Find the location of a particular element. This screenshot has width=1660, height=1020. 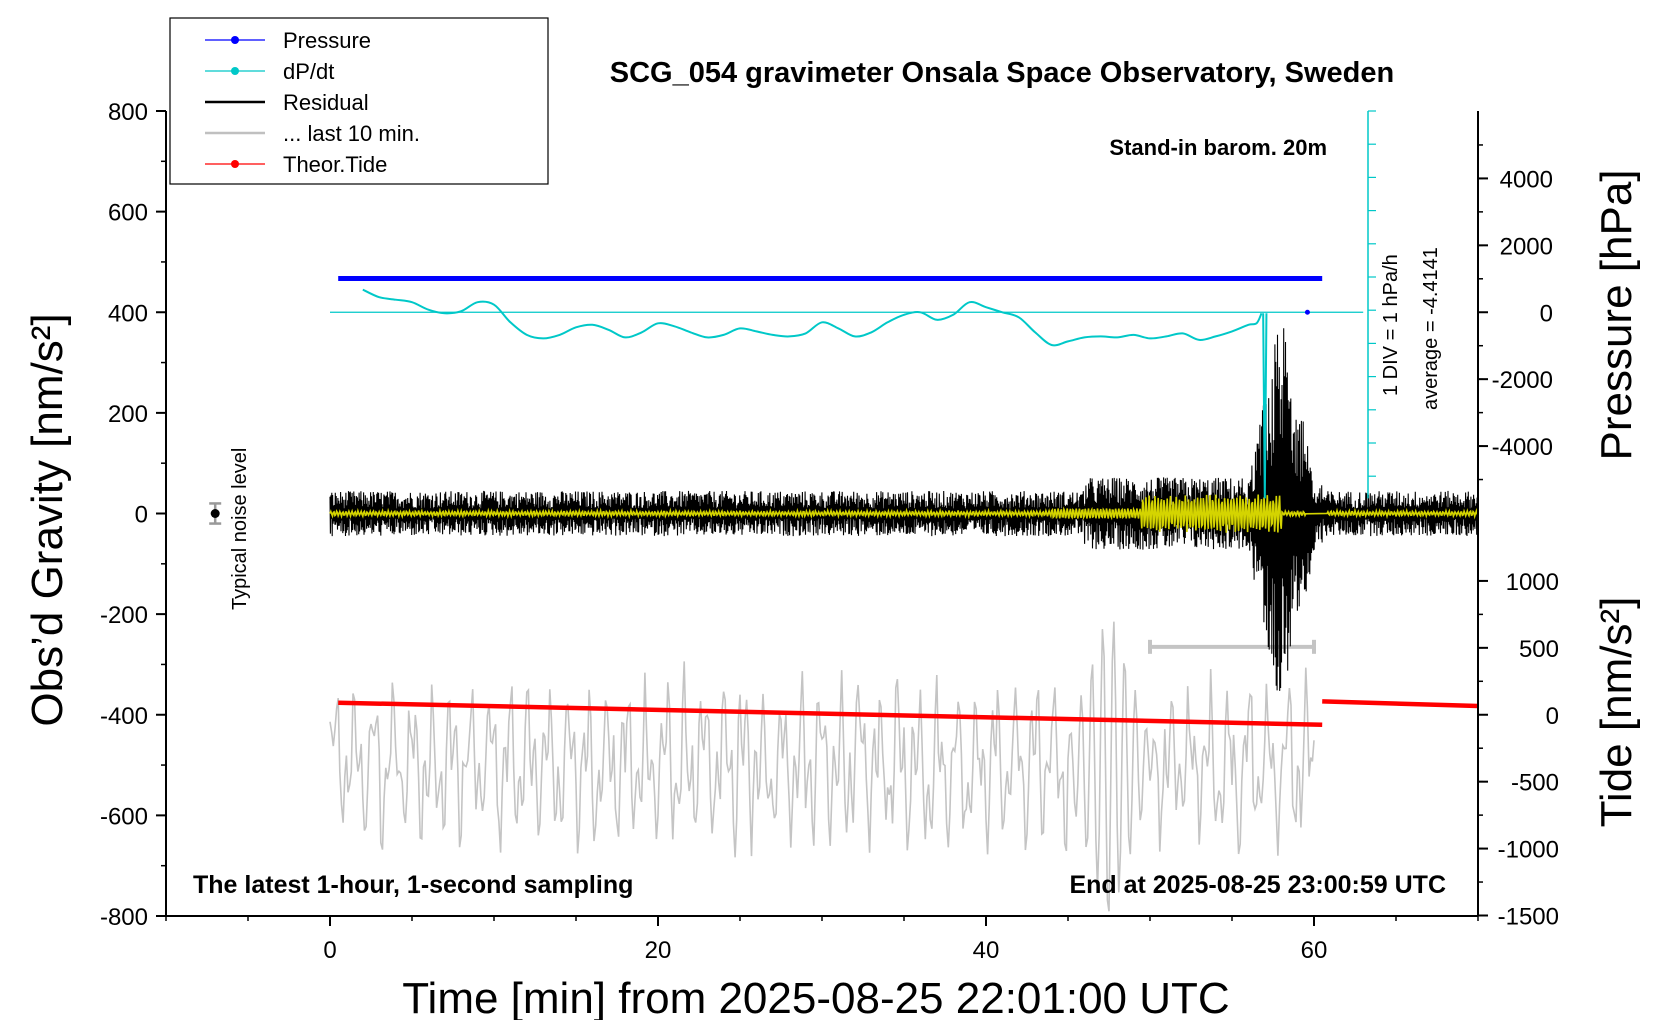

legend-label: dP/dt is located at coordinates (308, 71).